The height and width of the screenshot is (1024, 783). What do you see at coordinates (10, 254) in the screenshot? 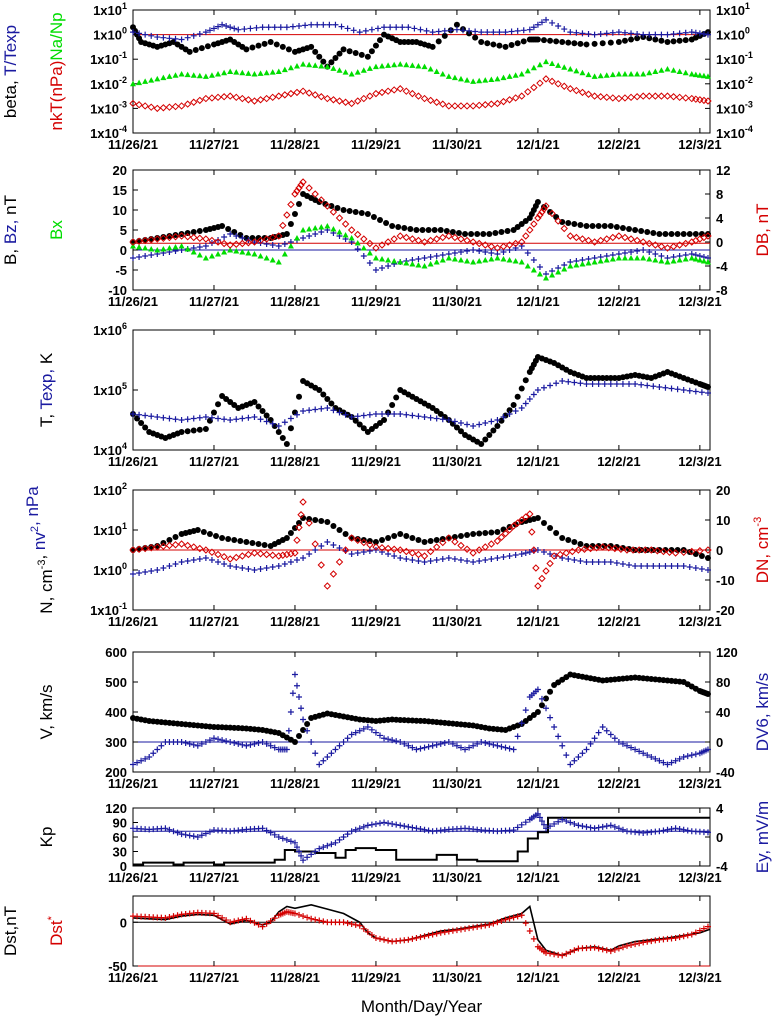
I see `ylabel-part: B,` at bounding box center [10, 254].